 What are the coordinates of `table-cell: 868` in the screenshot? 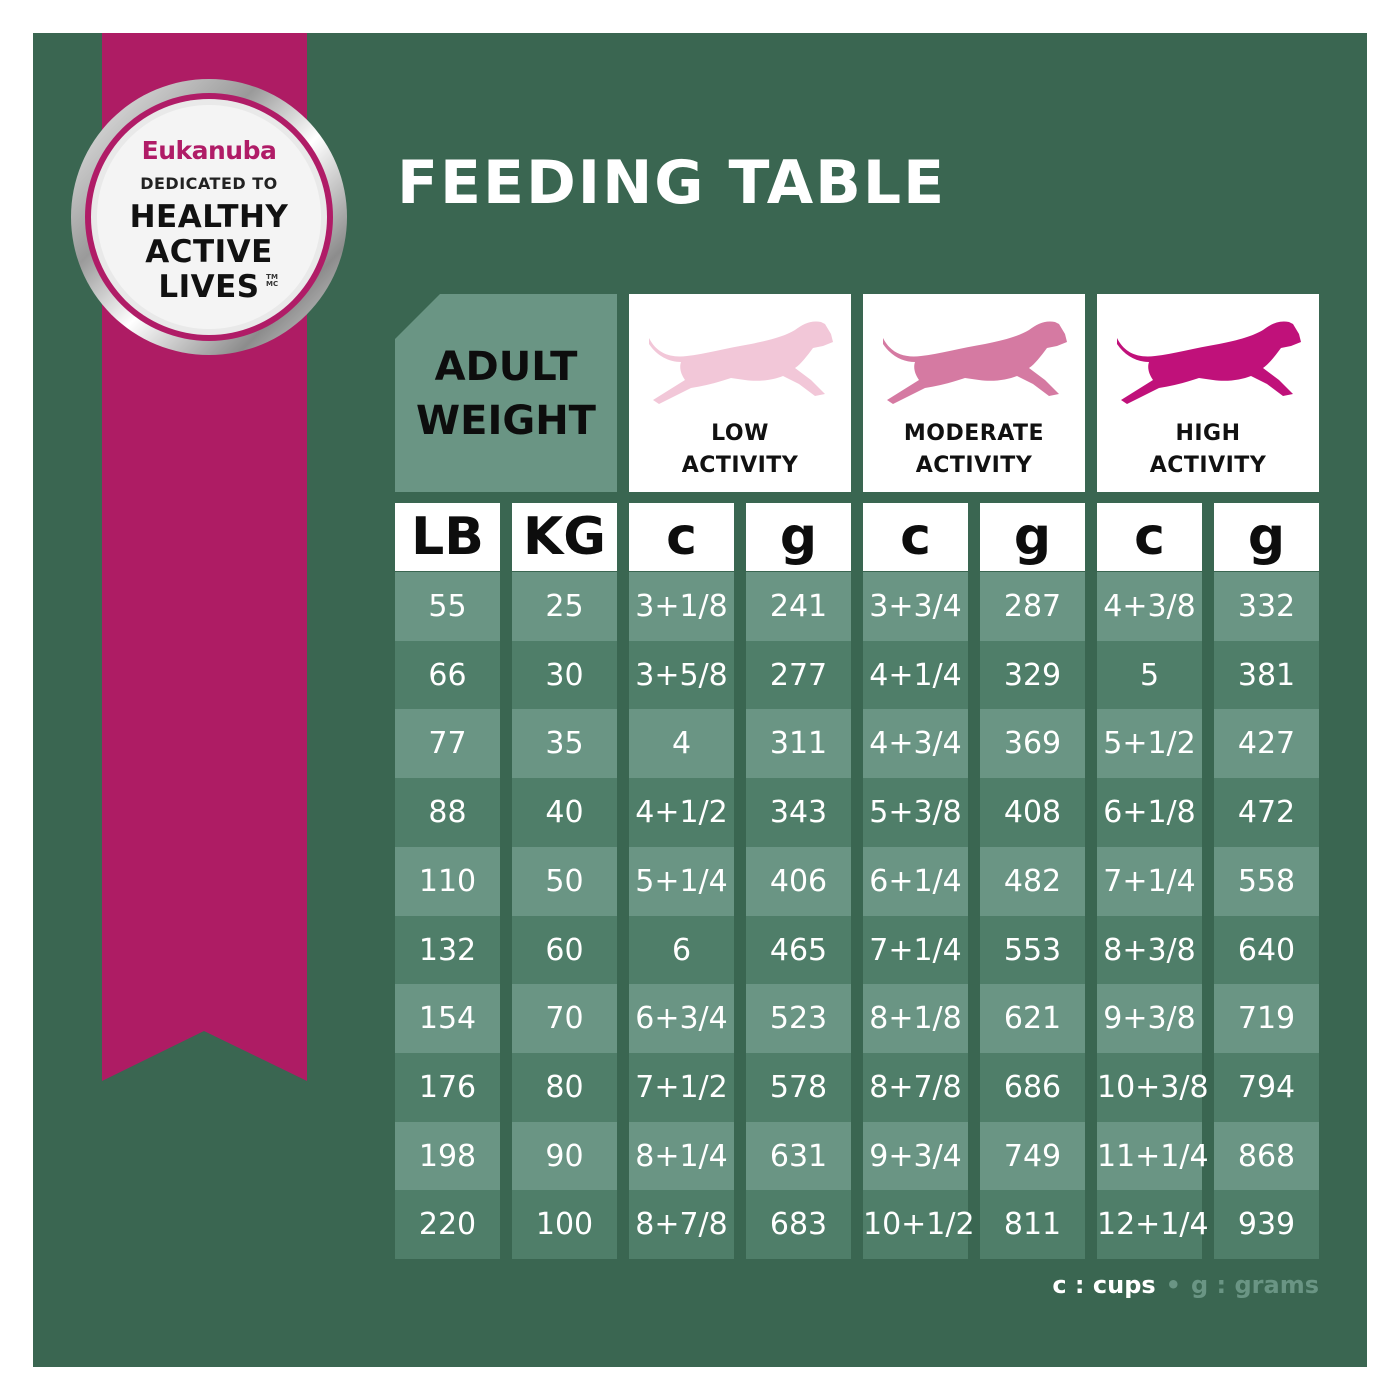 It's located at (1266, 1156).